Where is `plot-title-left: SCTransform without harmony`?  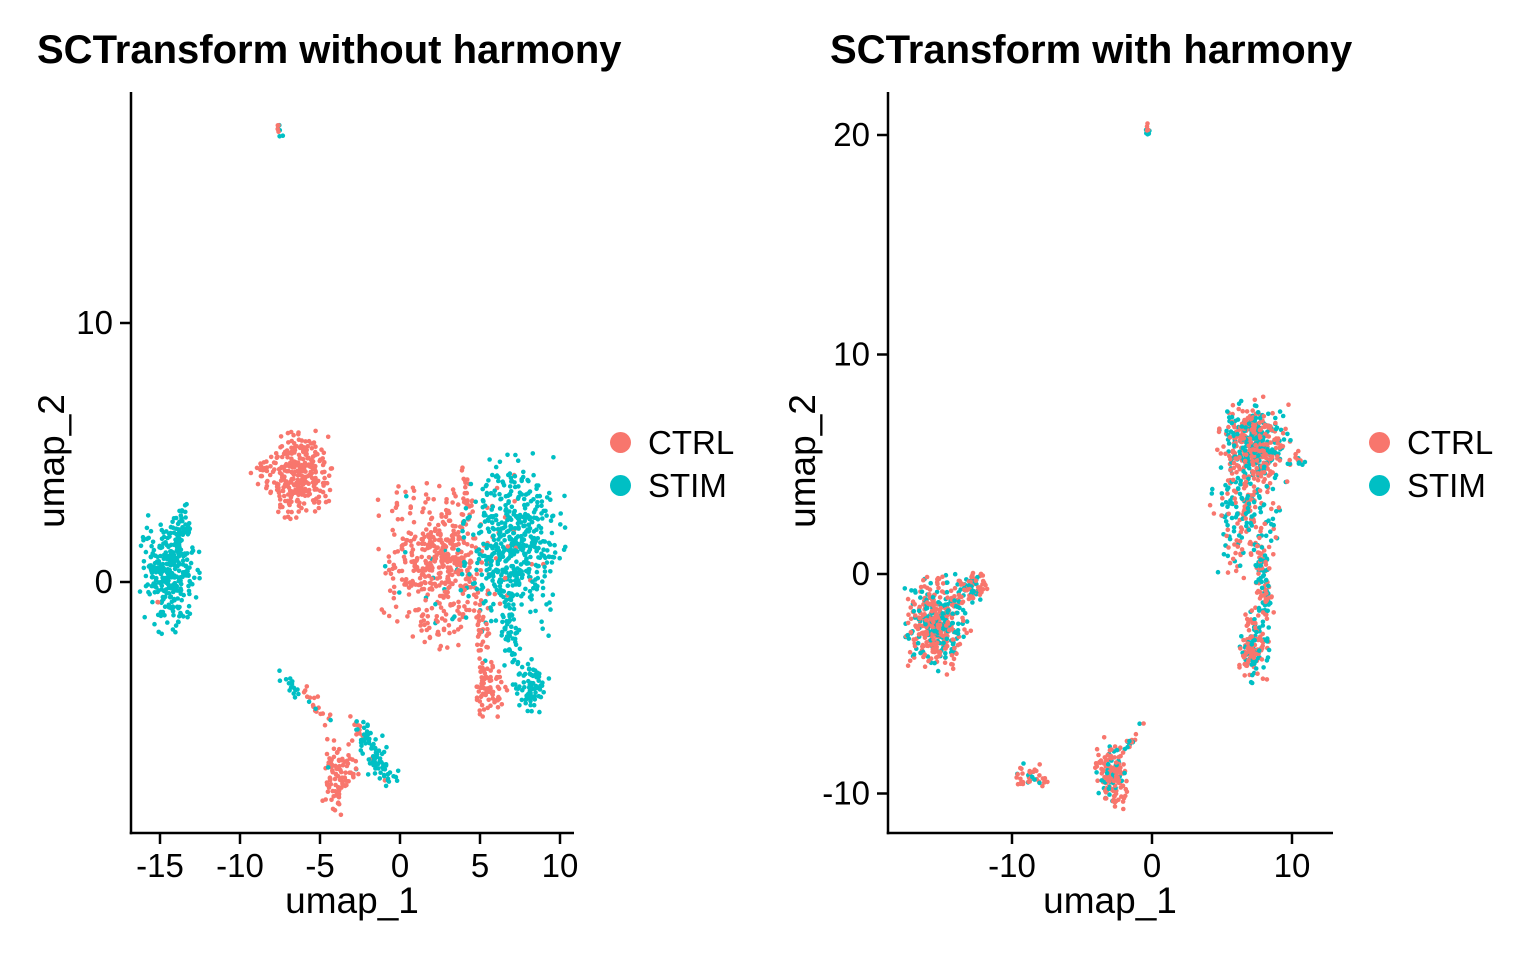
plot-title-left: SCTransform without harmony is located at coordinates (329, 50).